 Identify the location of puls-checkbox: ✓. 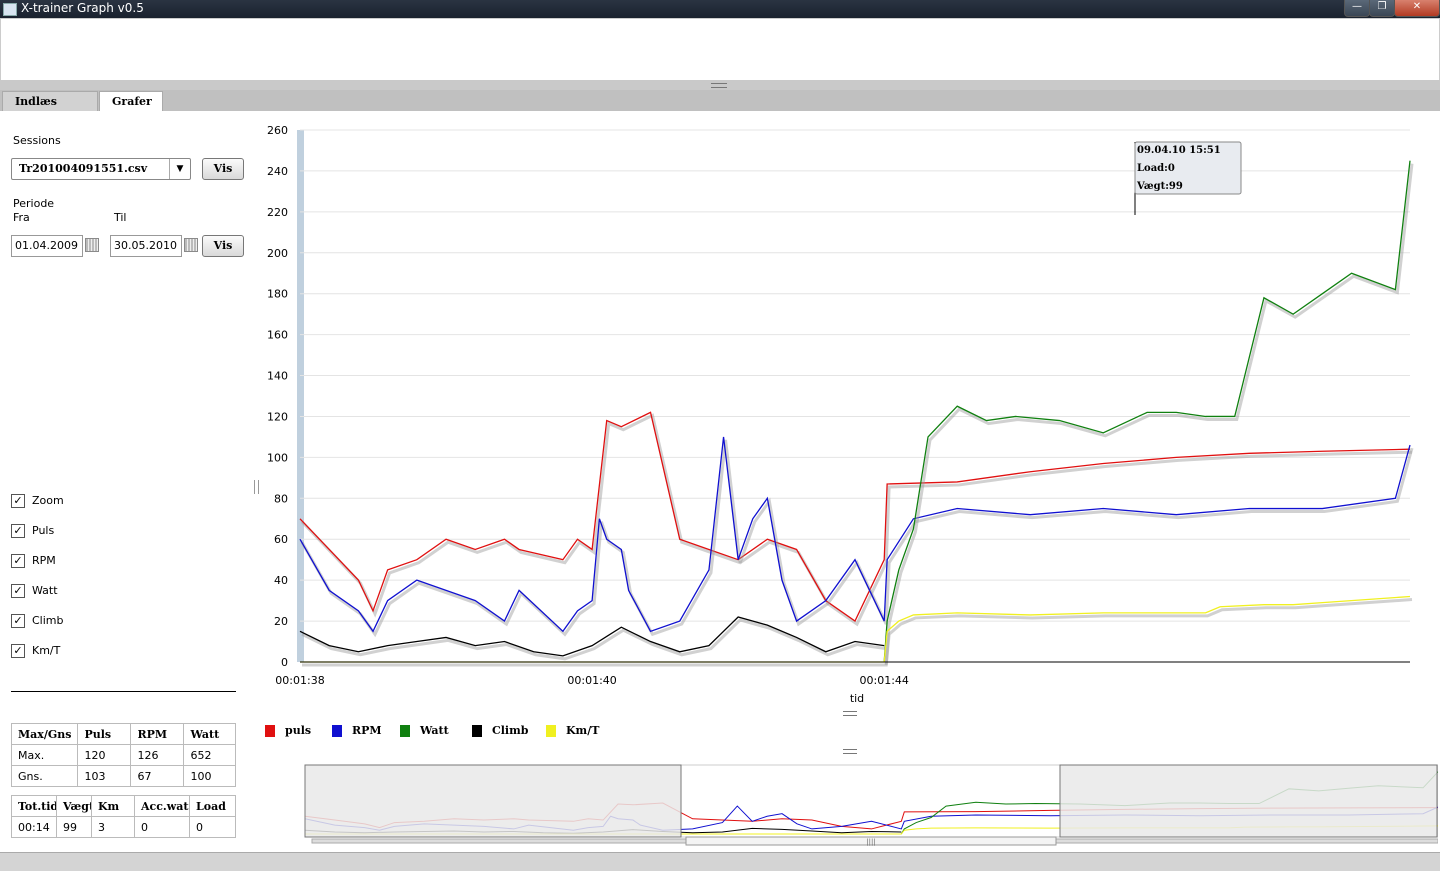
(18, 531).